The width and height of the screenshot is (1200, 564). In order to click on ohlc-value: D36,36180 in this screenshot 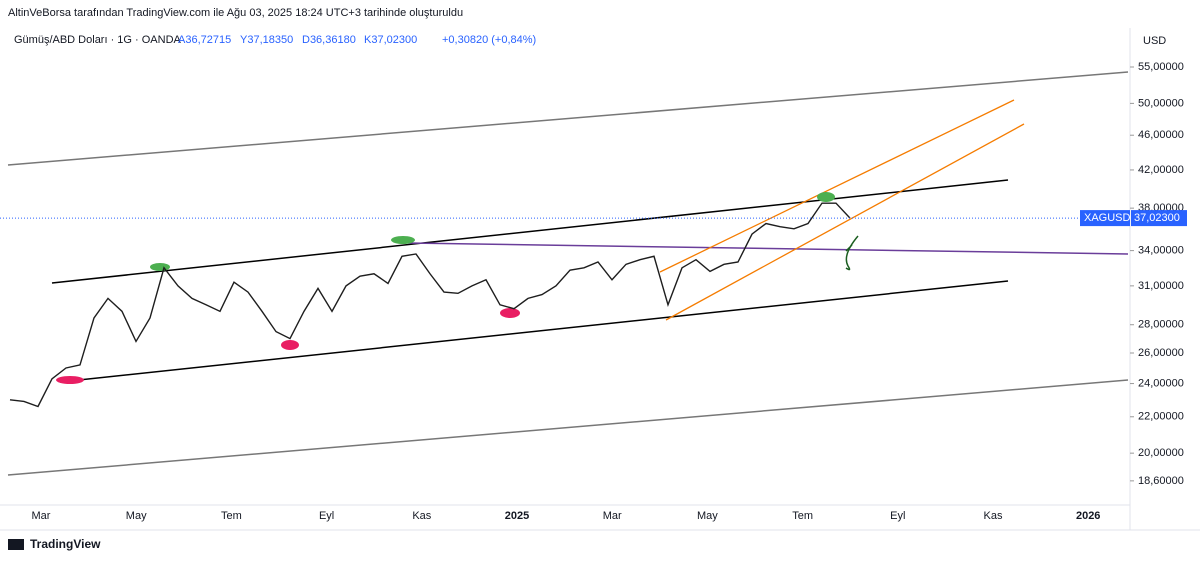, I will do `click(329, 40)`.